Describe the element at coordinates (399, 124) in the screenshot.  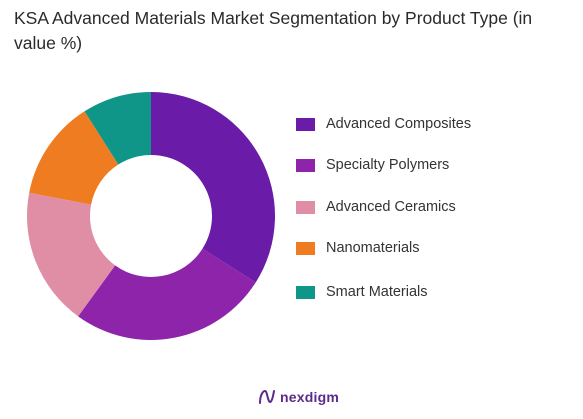
I see `legend-label: Advanced Composites` at that location.